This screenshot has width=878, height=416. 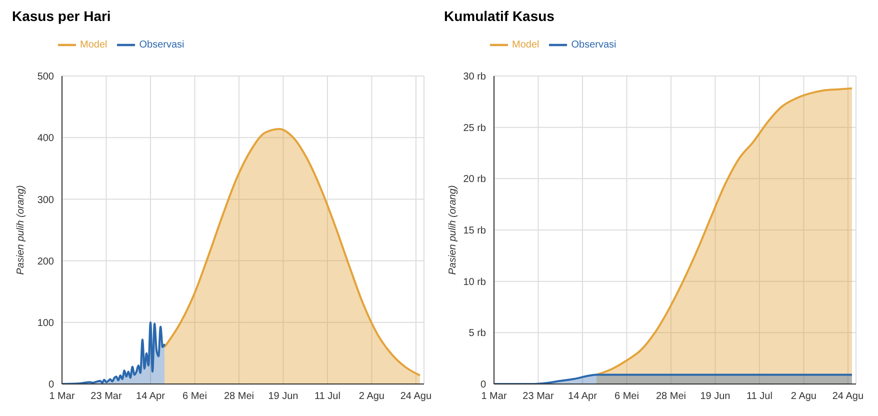 I want to click on y-tick-label: 20 rb, so click(x=474, y=180).